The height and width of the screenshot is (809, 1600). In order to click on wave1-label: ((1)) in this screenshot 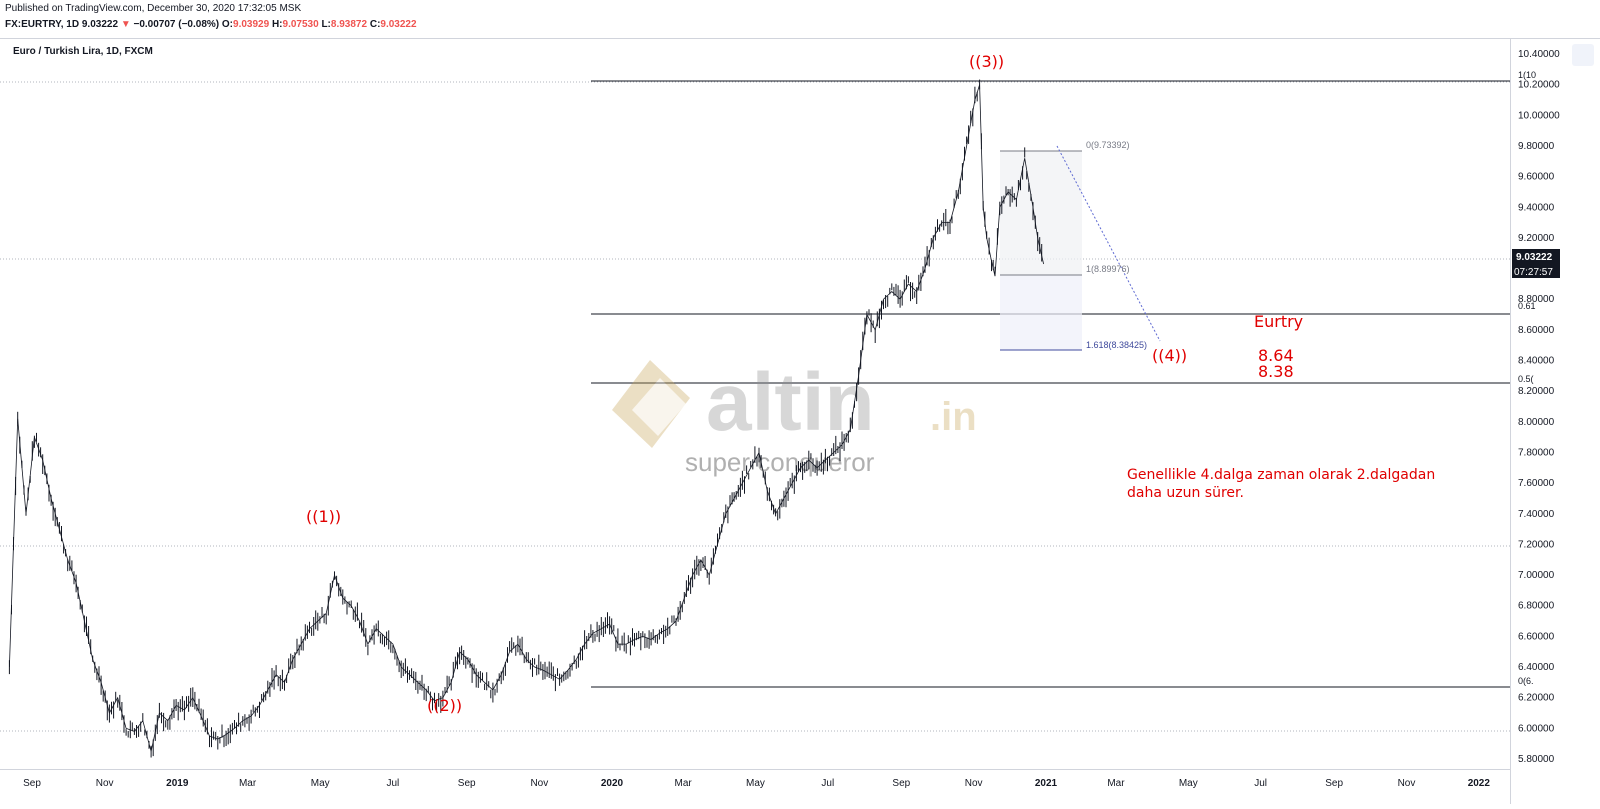, I will do `click(323, 516)`.